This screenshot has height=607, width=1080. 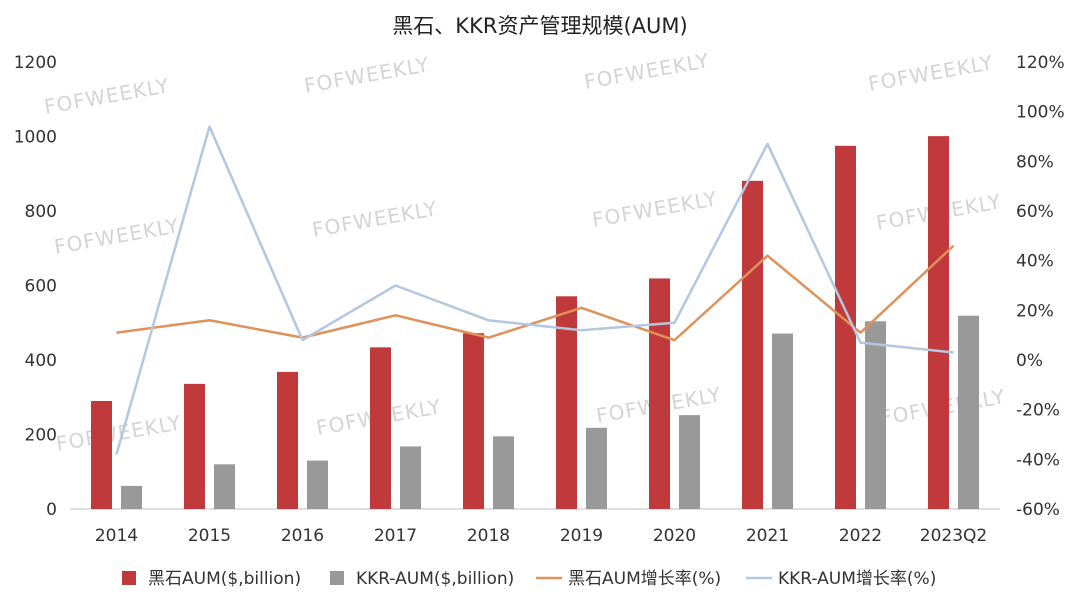 I want to click on right-tick-label: 100%, so click(x=1040, y=113).